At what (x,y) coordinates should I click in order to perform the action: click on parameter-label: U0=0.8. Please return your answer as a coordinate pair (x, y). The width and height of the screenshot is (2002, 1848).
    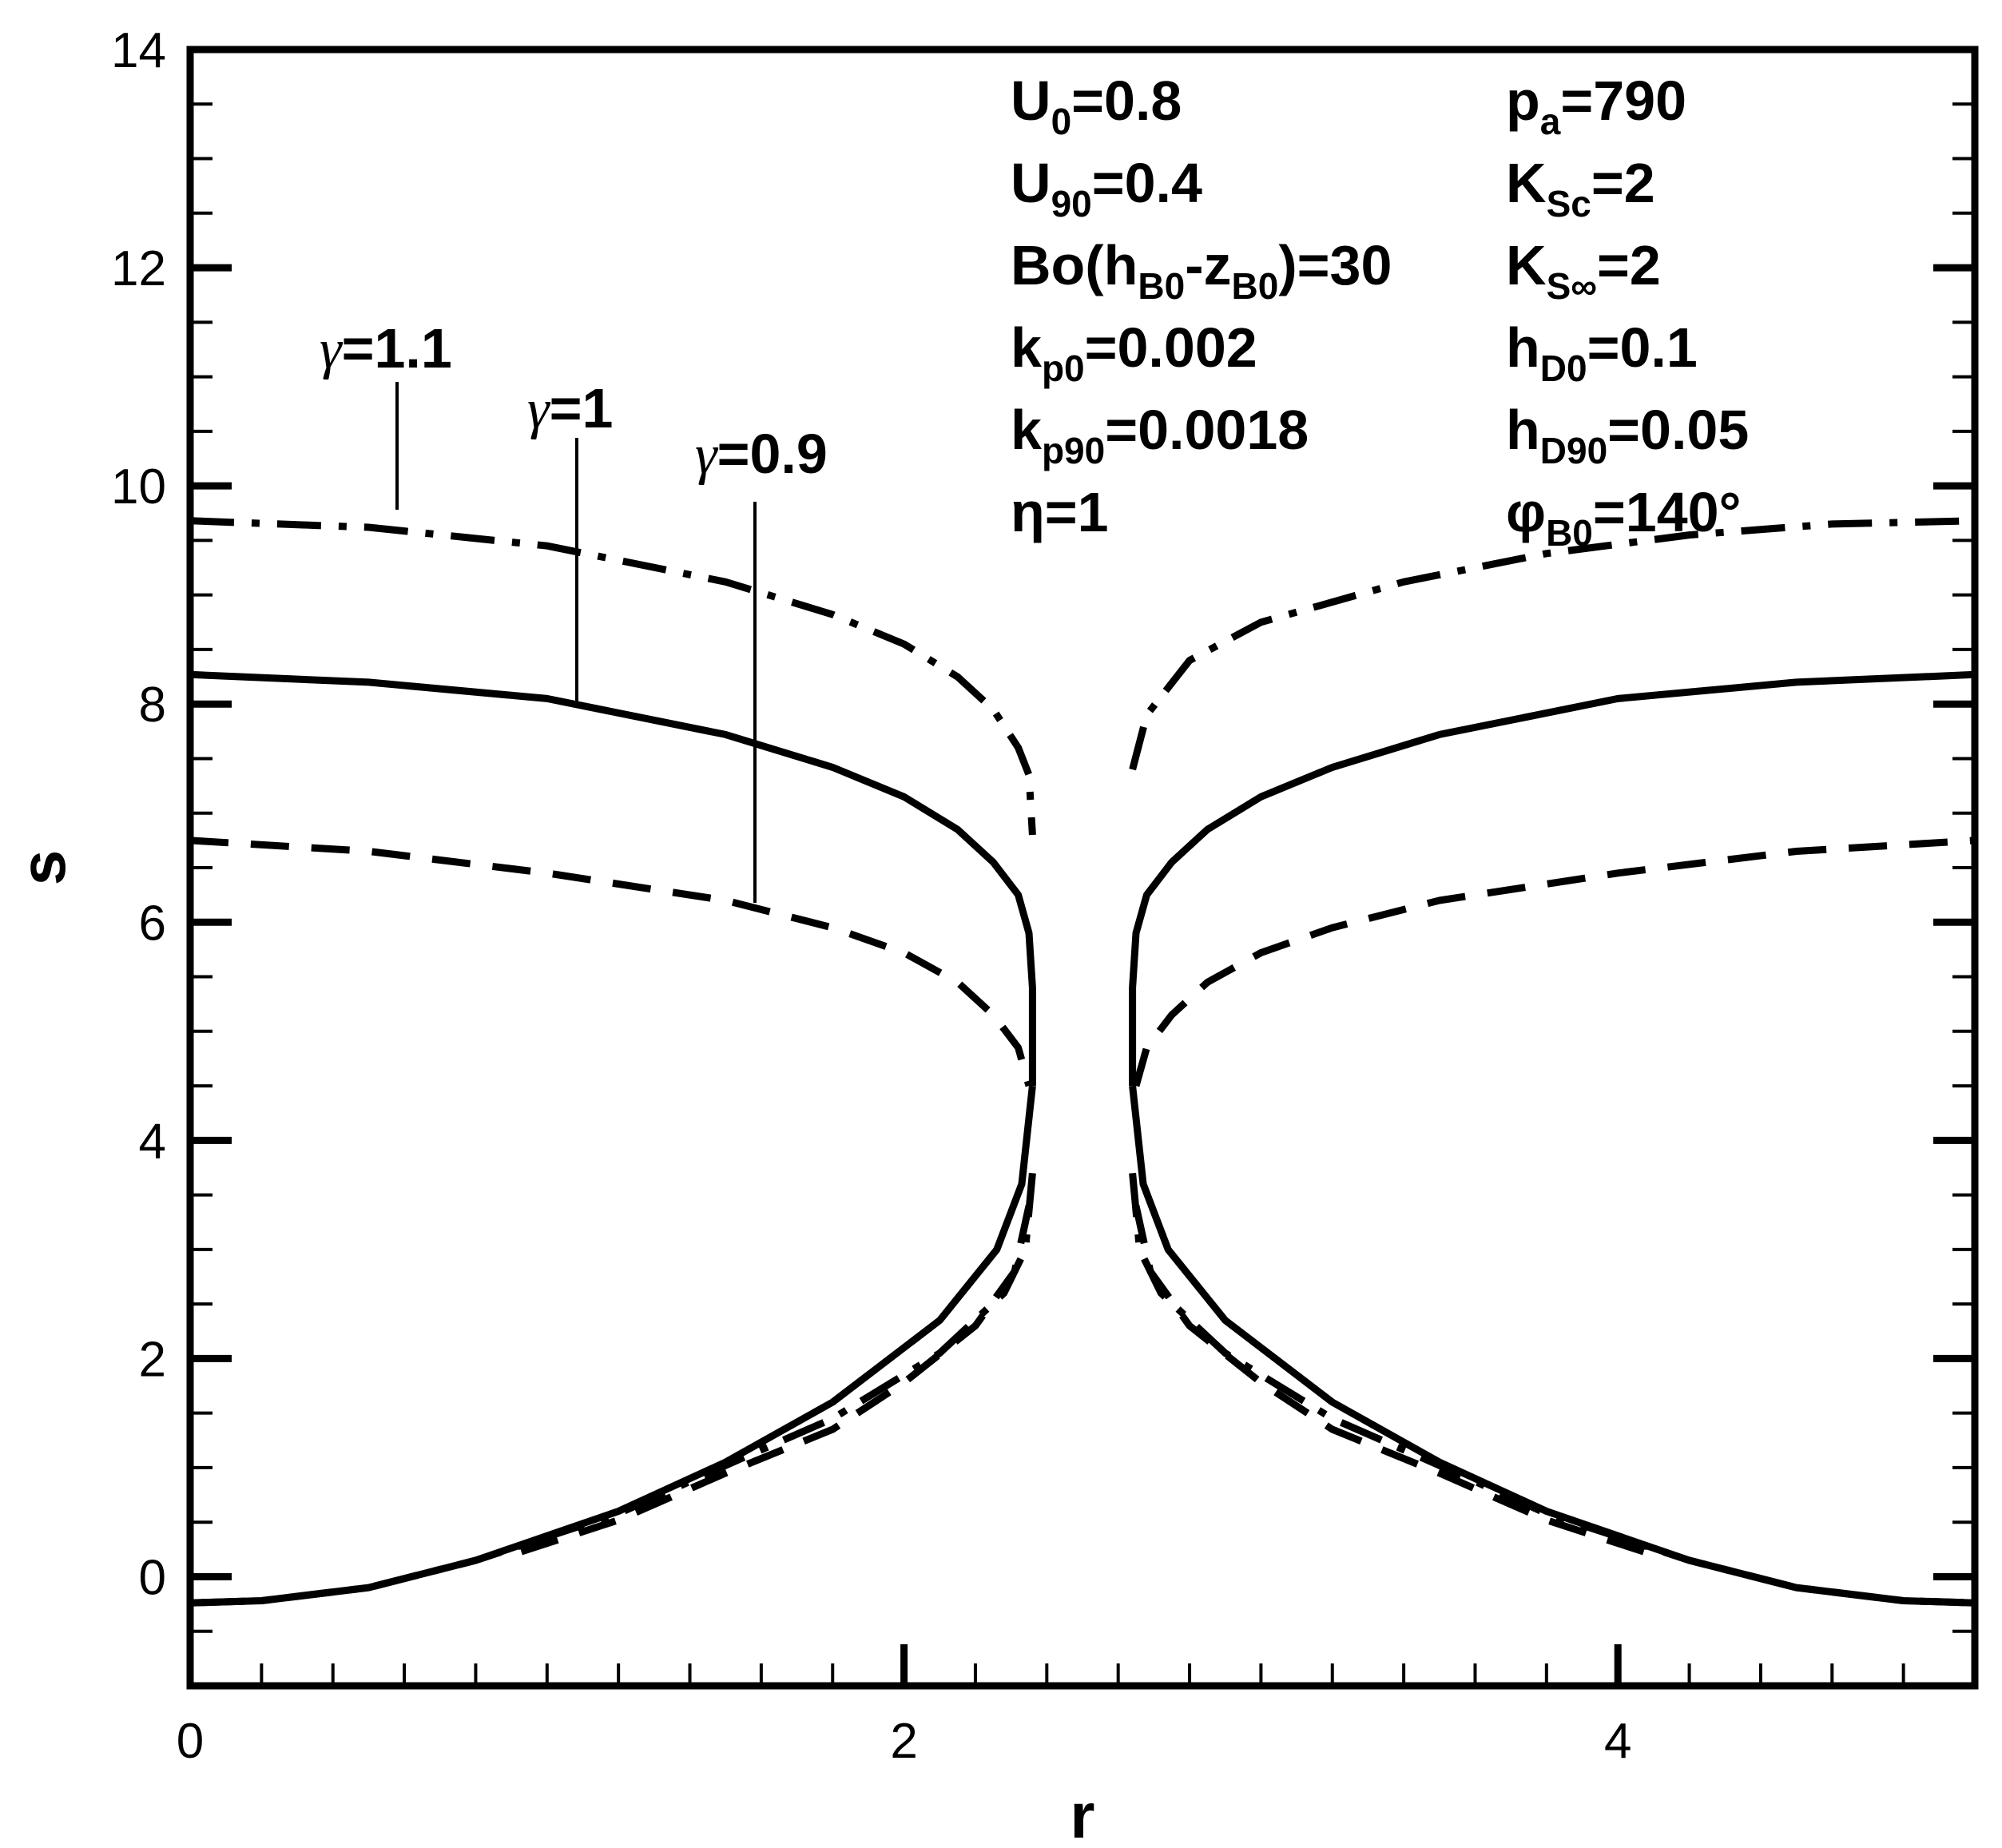
    Looking at the image, I should click on (1096, 106).